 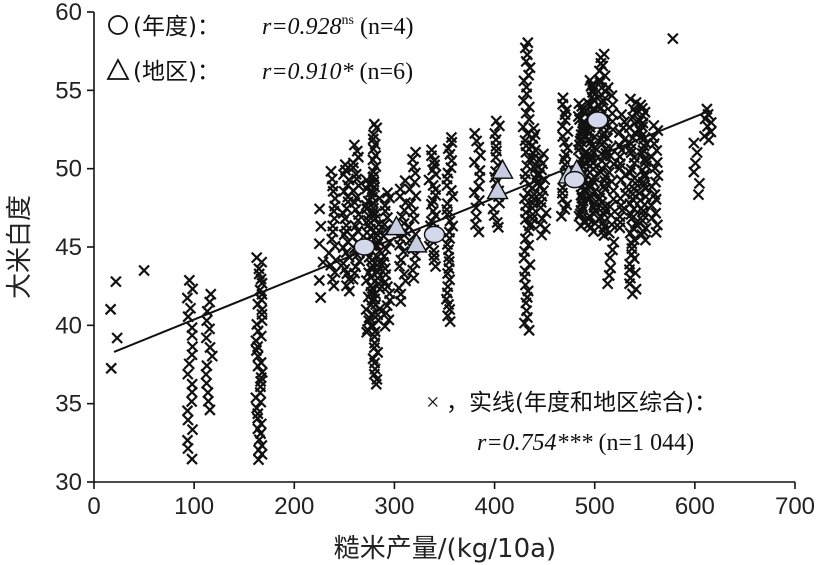 What do you see at coordinates (387, 72) in the screenshot?
I see `legend-regional-n: (n=6)` at bounding box center [387, 72].